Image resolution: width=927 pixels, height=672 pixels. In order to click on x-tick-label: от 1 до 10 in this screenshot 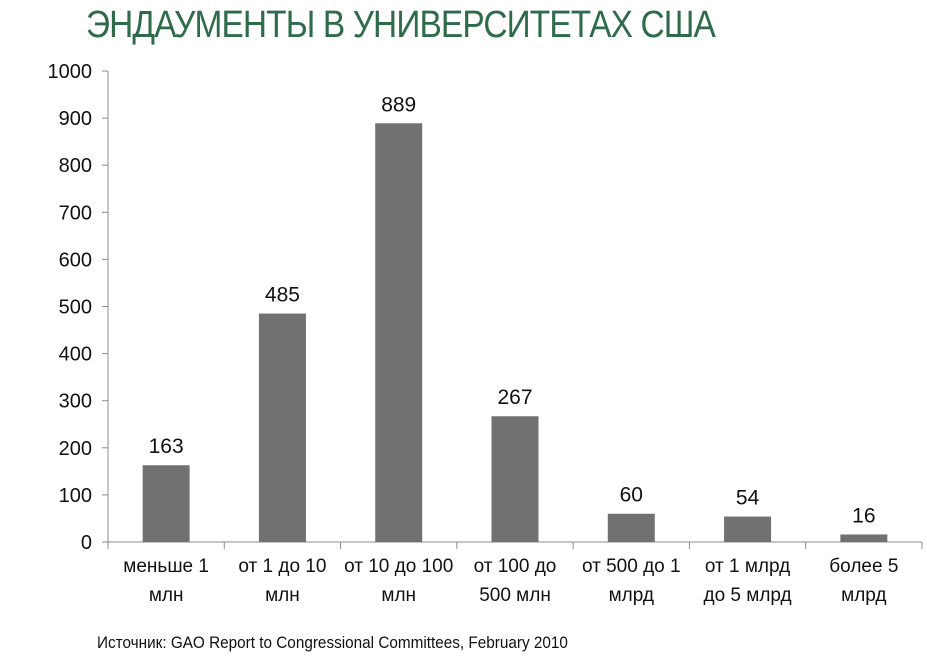, I will do `click(282, 566)`.